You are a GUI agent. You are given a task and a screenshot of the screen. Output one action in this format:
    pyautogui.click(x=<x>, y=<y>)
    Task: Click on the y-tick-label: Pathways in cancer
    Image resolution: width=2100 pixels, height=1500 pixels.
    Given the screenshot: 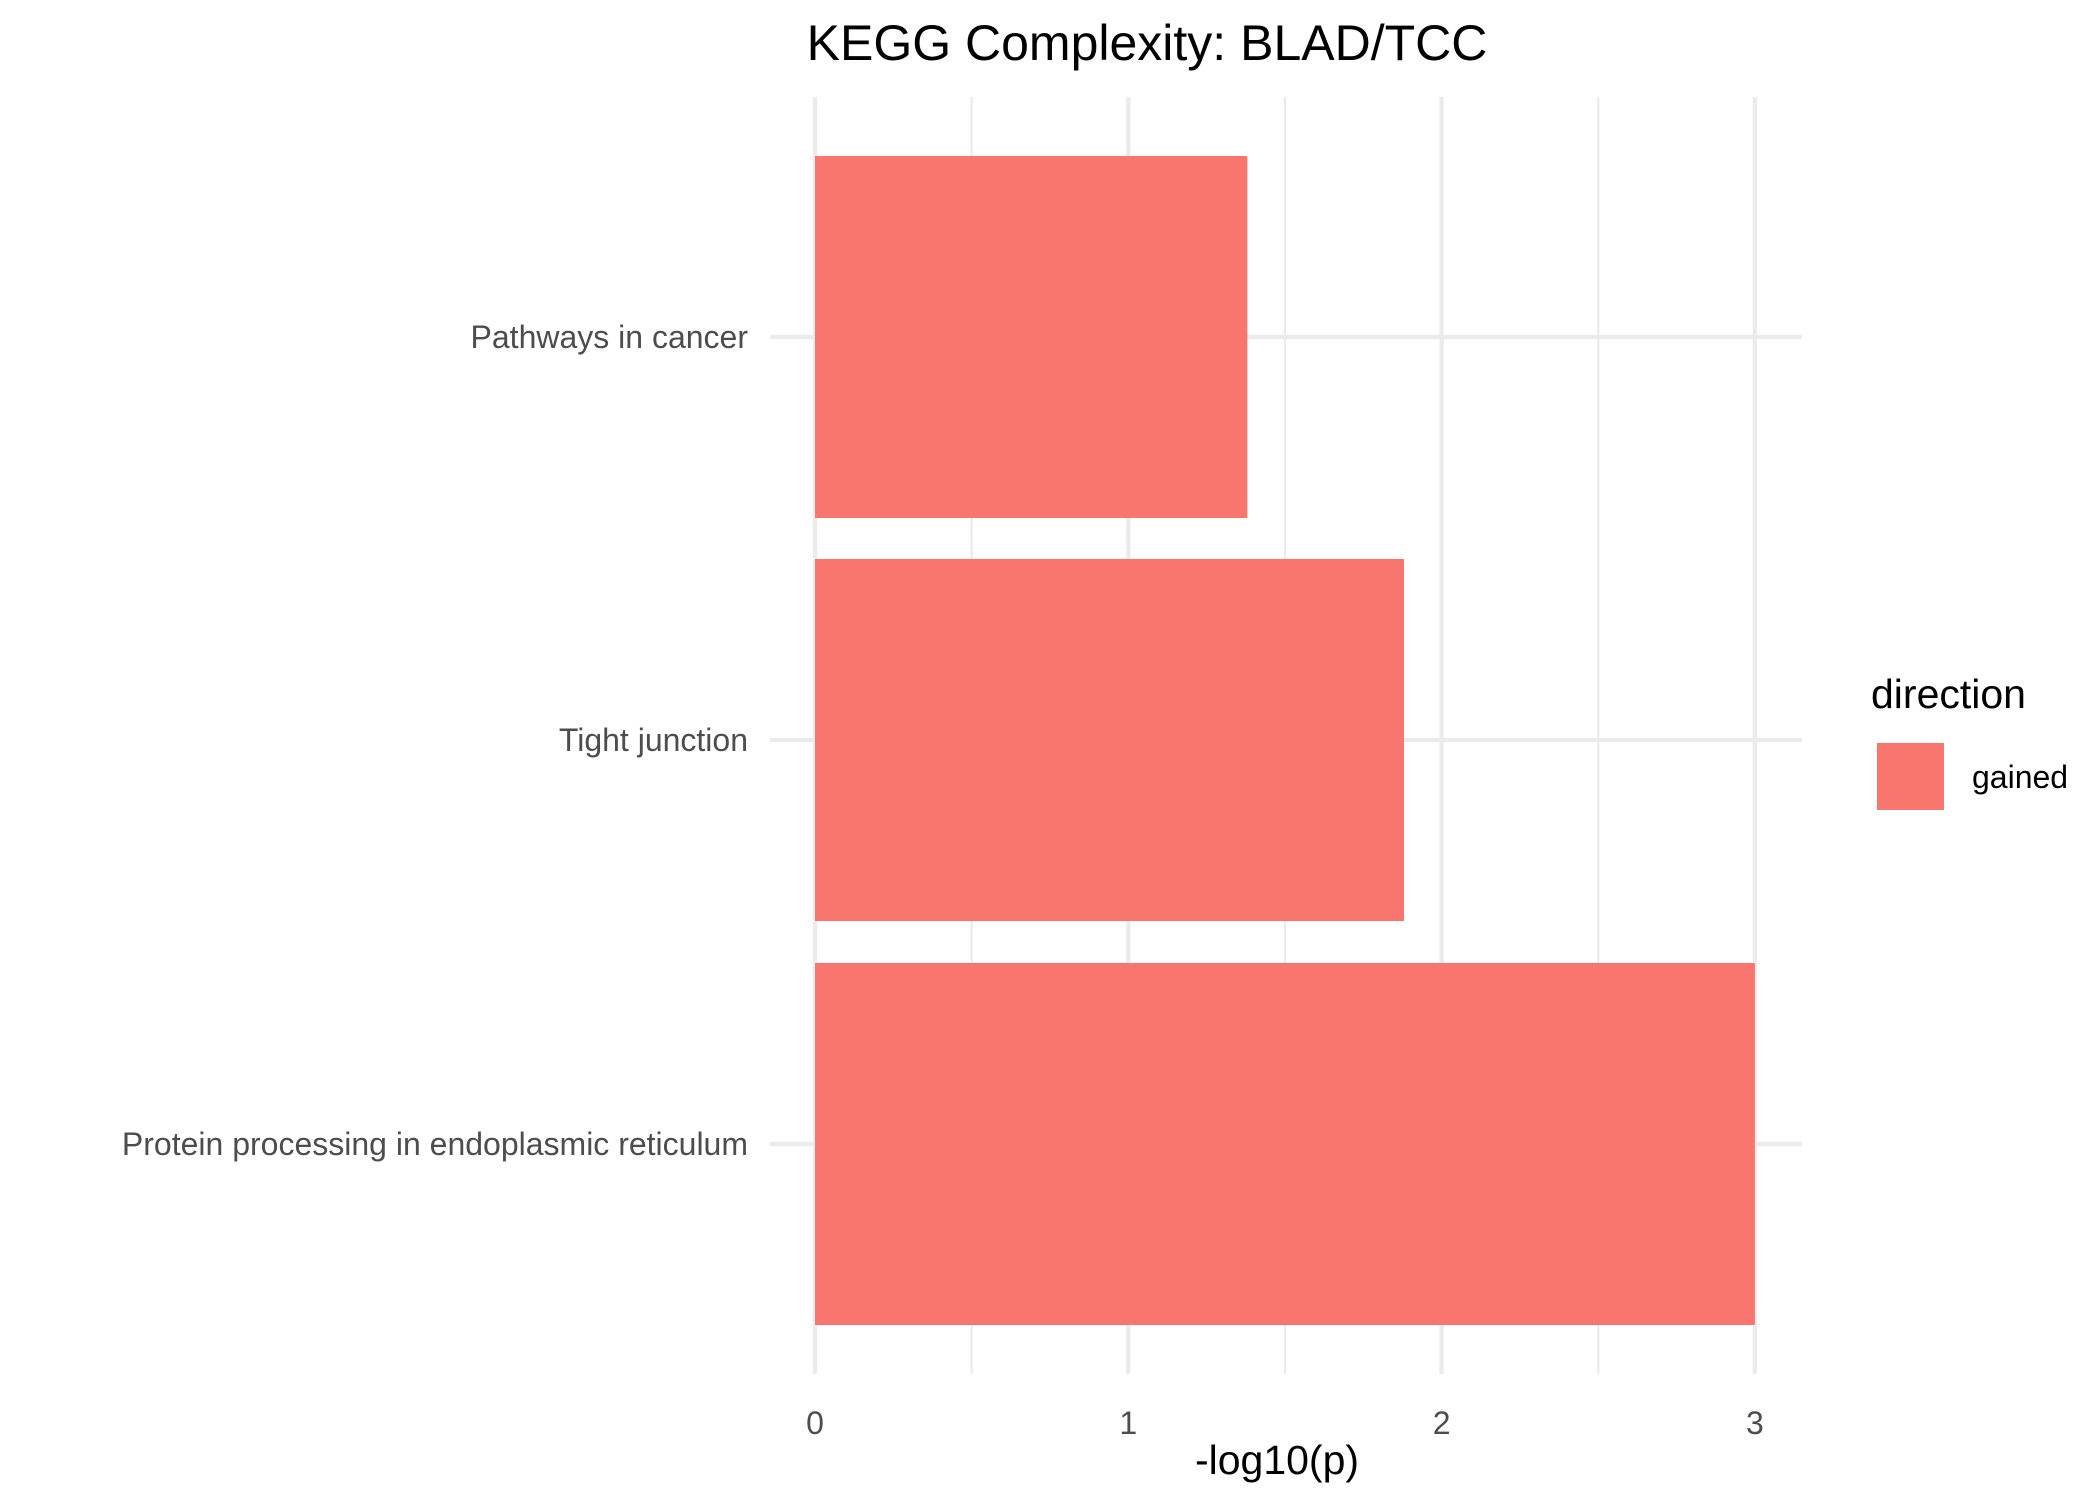 What is the action you would take?
    pyautogui.click(x=610, y=337)
    